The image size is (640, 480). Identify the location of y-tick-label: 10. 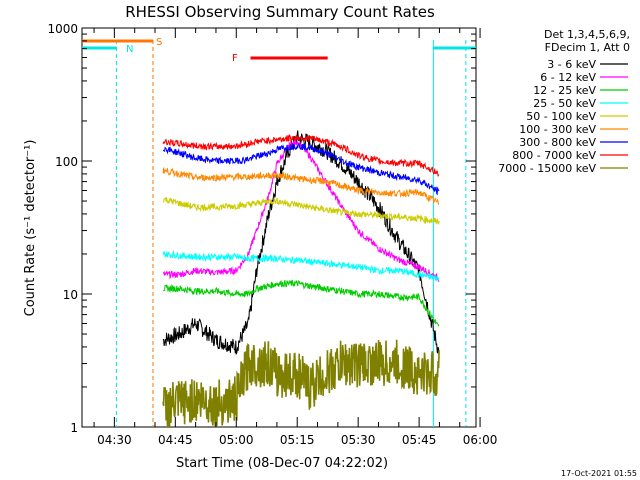
(70, 295).